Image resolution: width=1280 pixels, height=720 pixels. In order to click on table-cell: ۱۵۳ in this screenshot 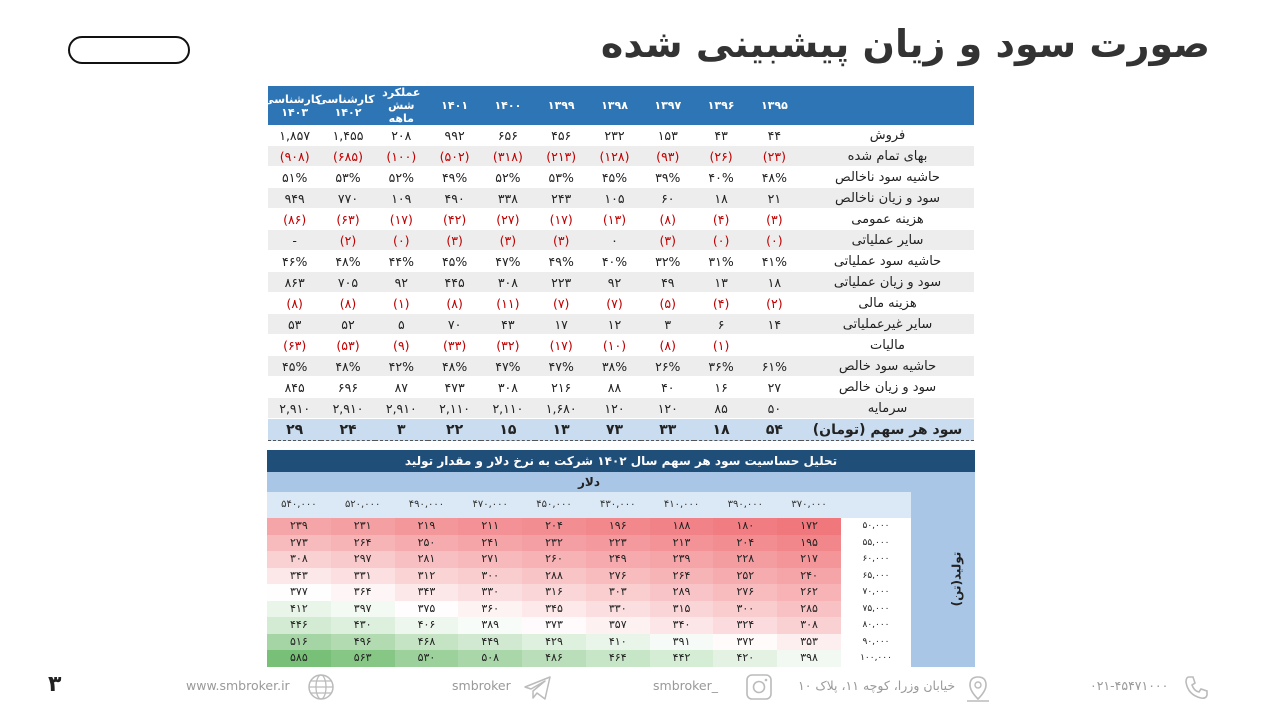, I will do `click(668, 135)`.